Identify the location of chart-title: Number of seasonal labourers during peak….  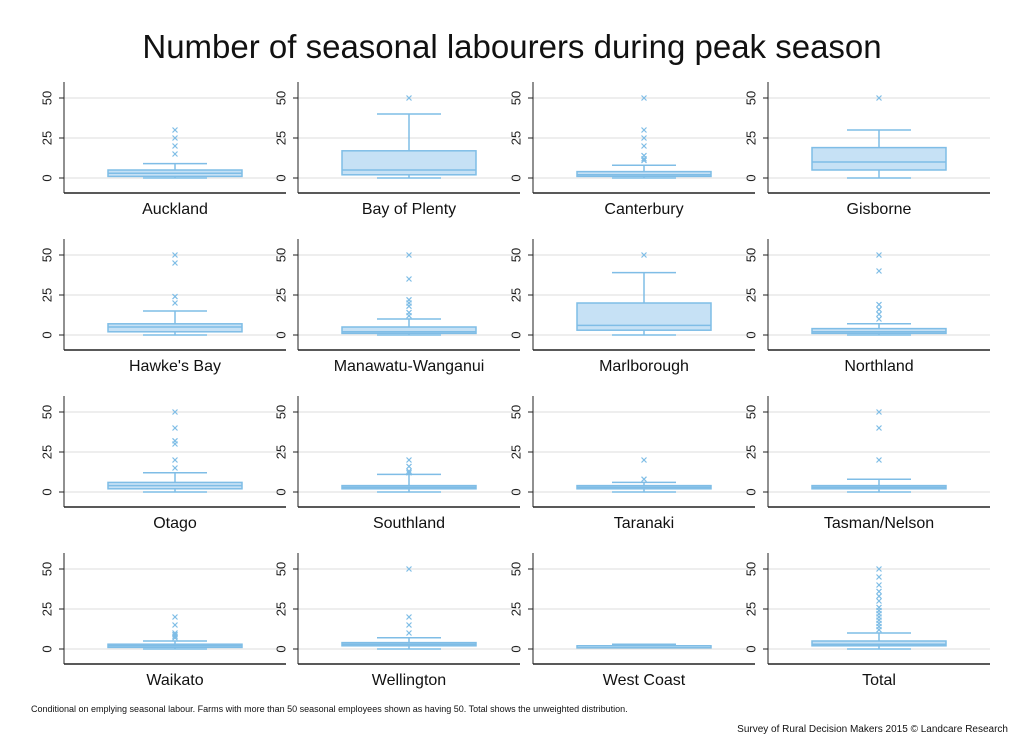
(511, 46).